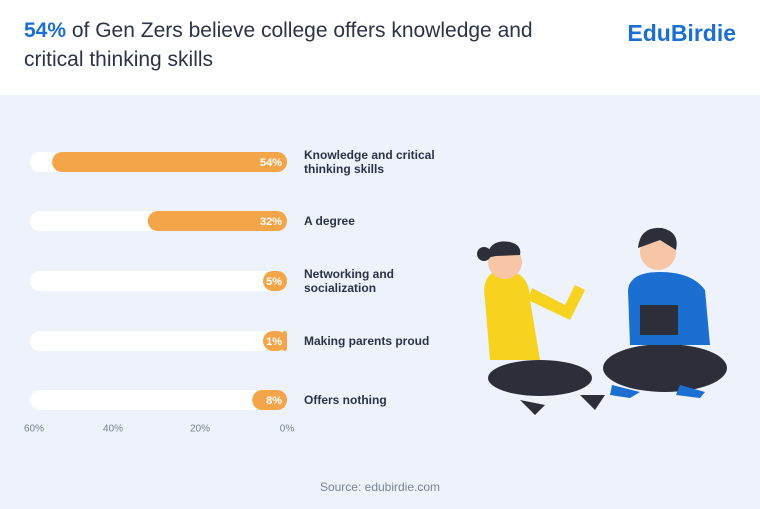  What do you see at coordinates (329, 221) in the screenshot?
I see `category-label: A degree` at bounding box center [329, 221].